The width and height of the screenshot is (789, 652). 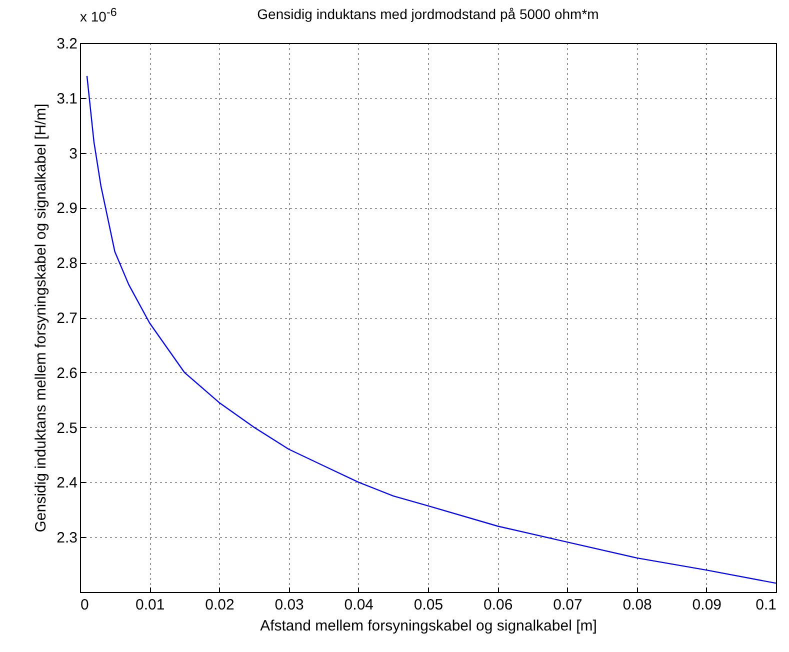 What do you see at coordinates (67, 99) in the screenshot?
I see `y-tick-label: 3.1` at bounding box center [67, 99].